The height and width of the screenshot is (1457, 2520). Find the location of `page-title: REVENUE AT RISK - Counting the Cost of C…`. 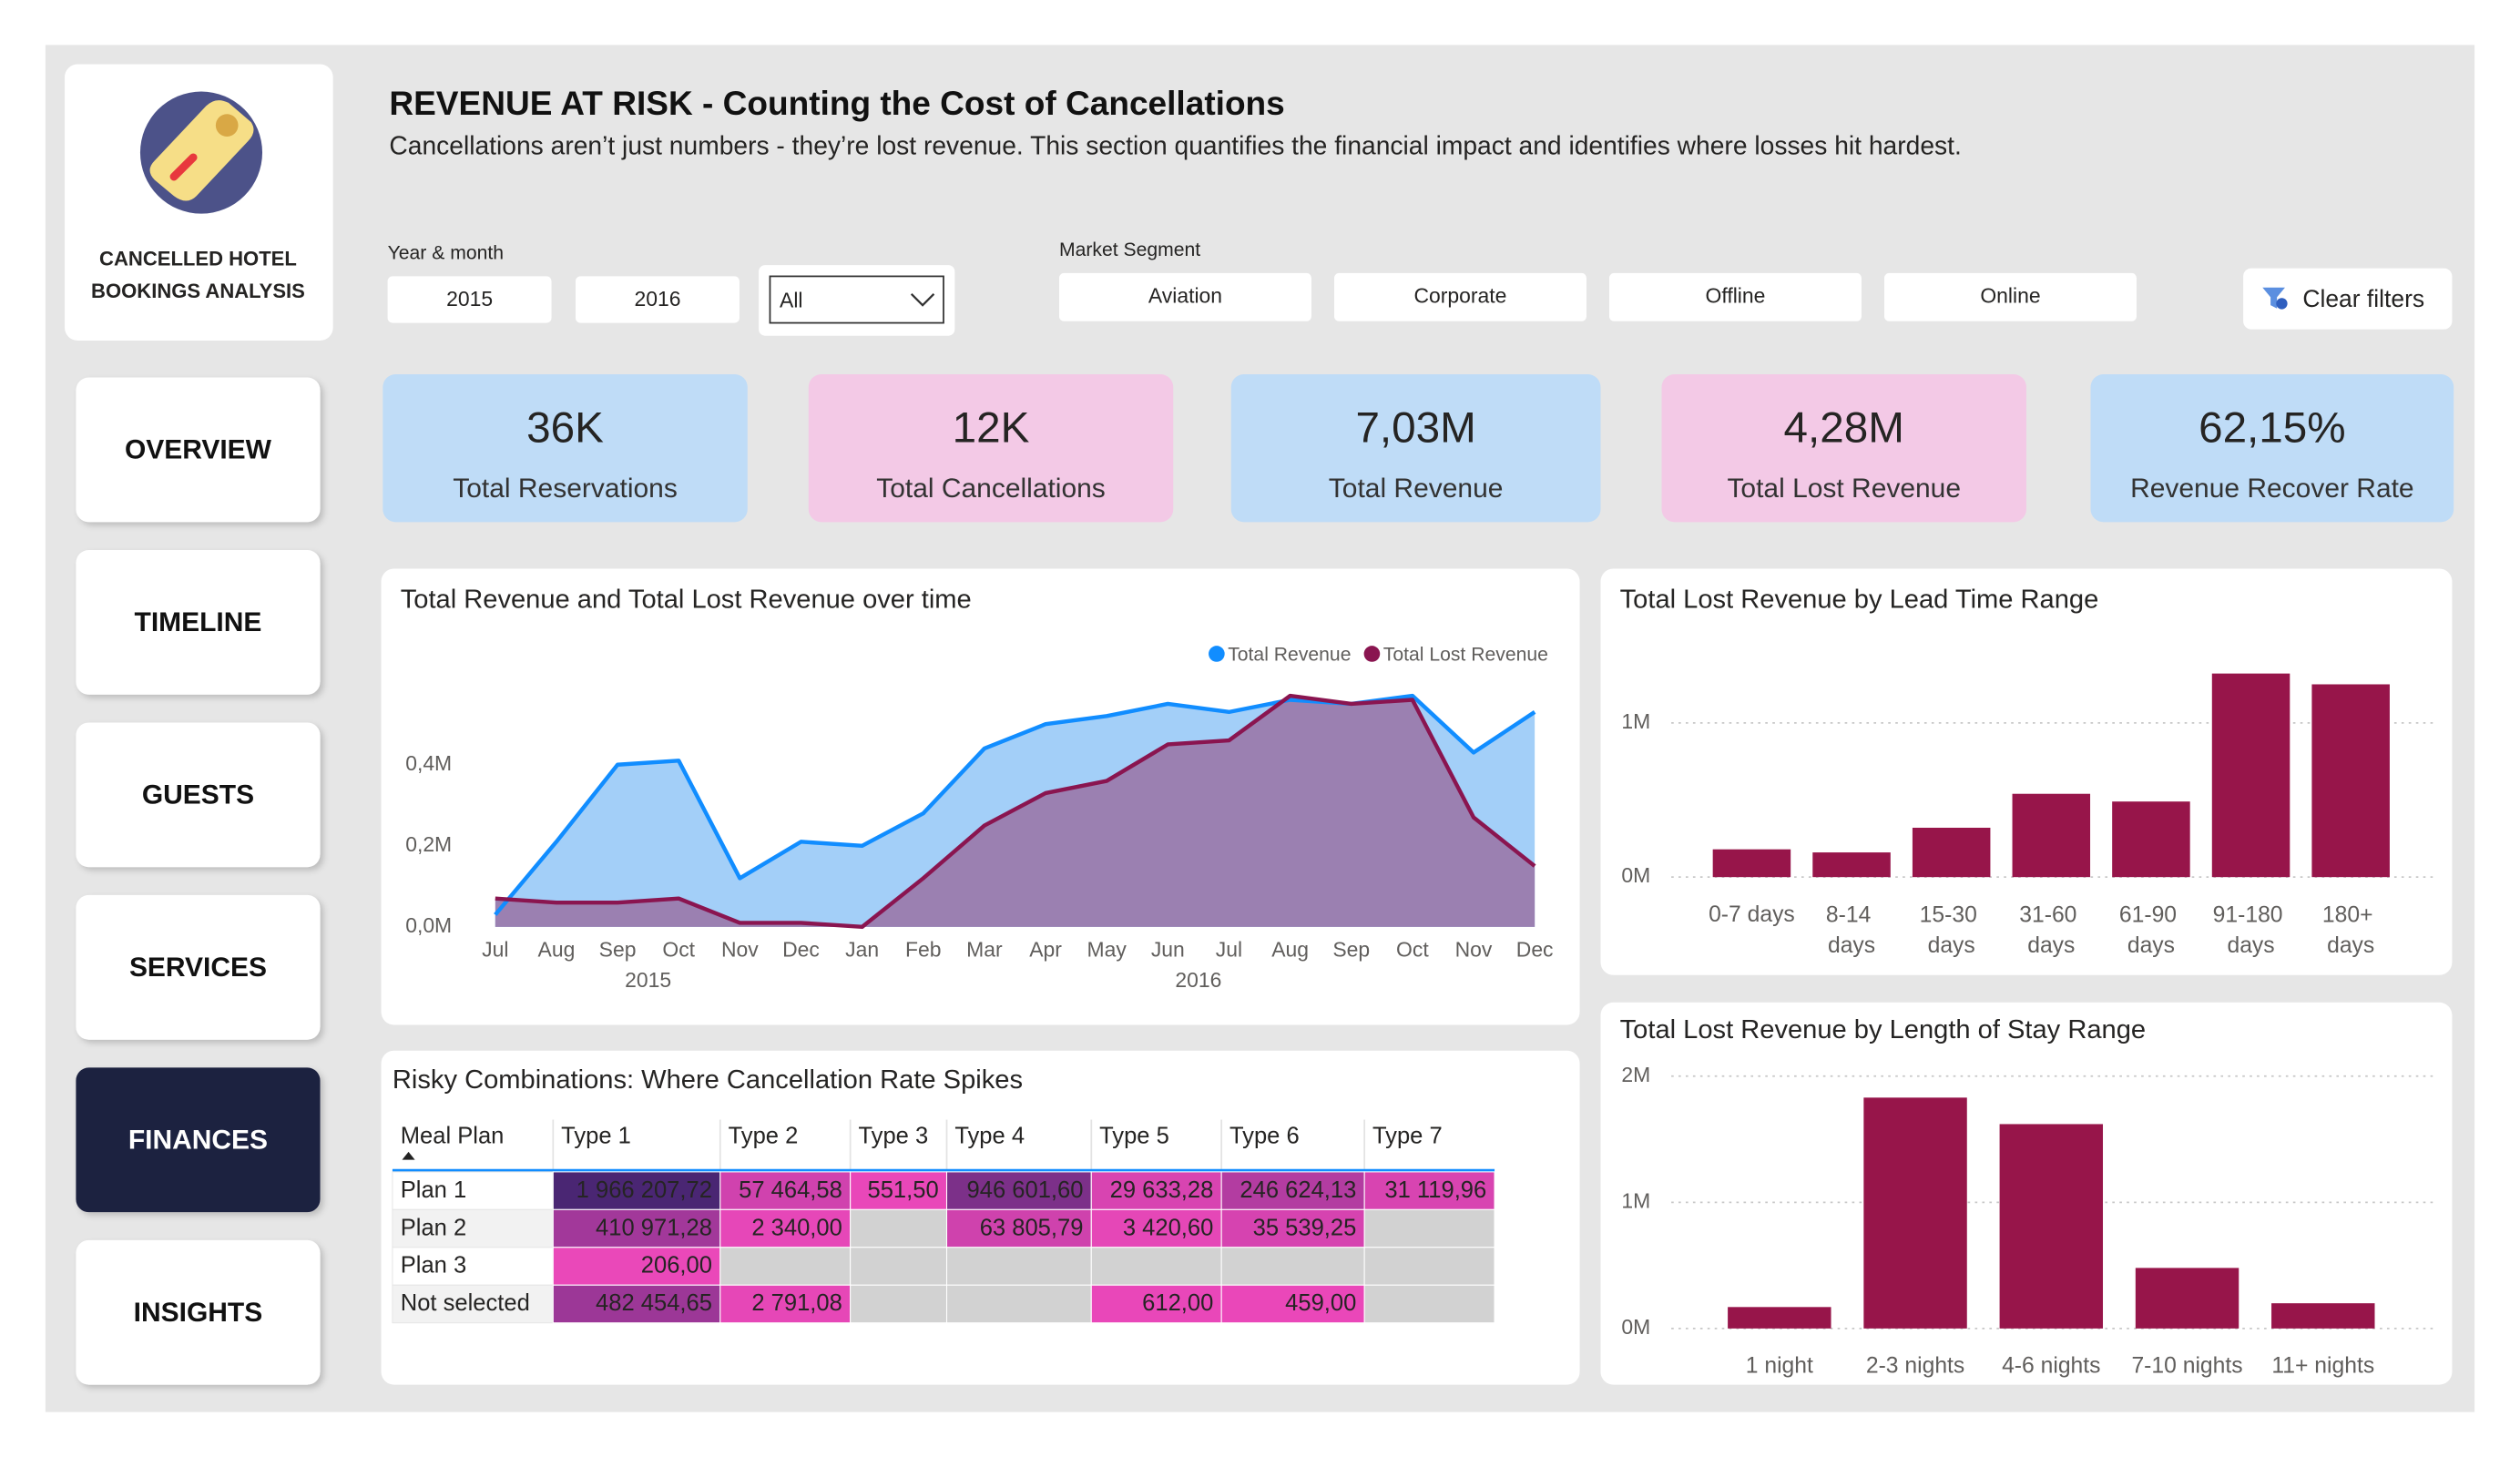

page-title: REVENUE AT RISK - Counting the Cost of C… is located at coordinates (836, 103).